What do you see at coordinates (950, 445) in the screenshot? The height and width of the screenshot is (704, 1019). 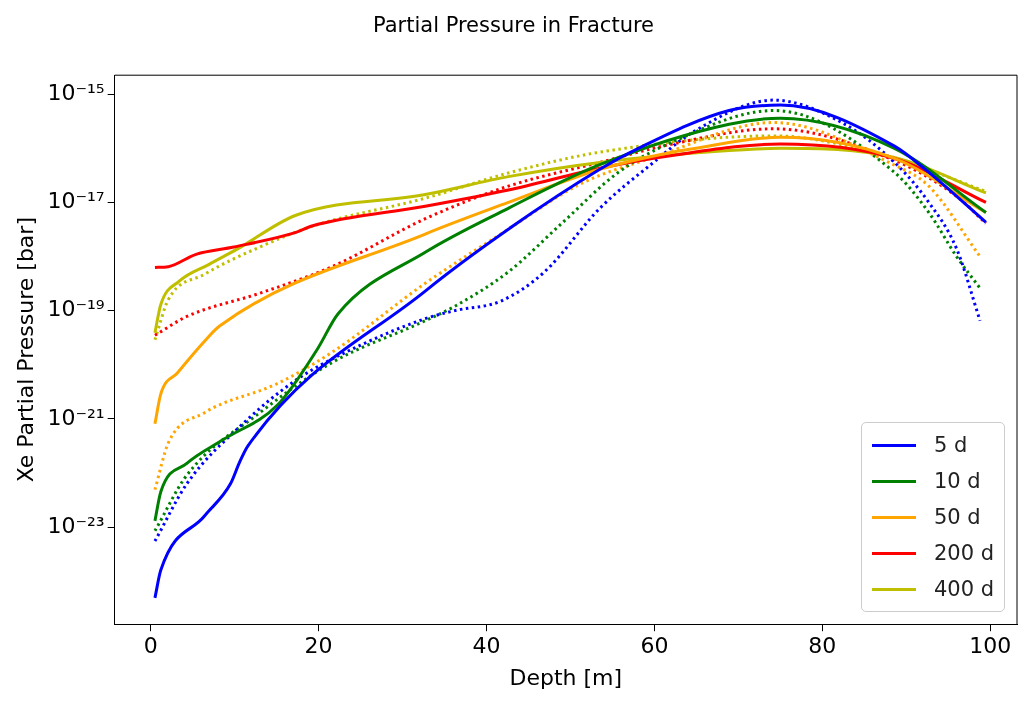 I see `legend-label: 5 d` at bounding box center [950, 445].